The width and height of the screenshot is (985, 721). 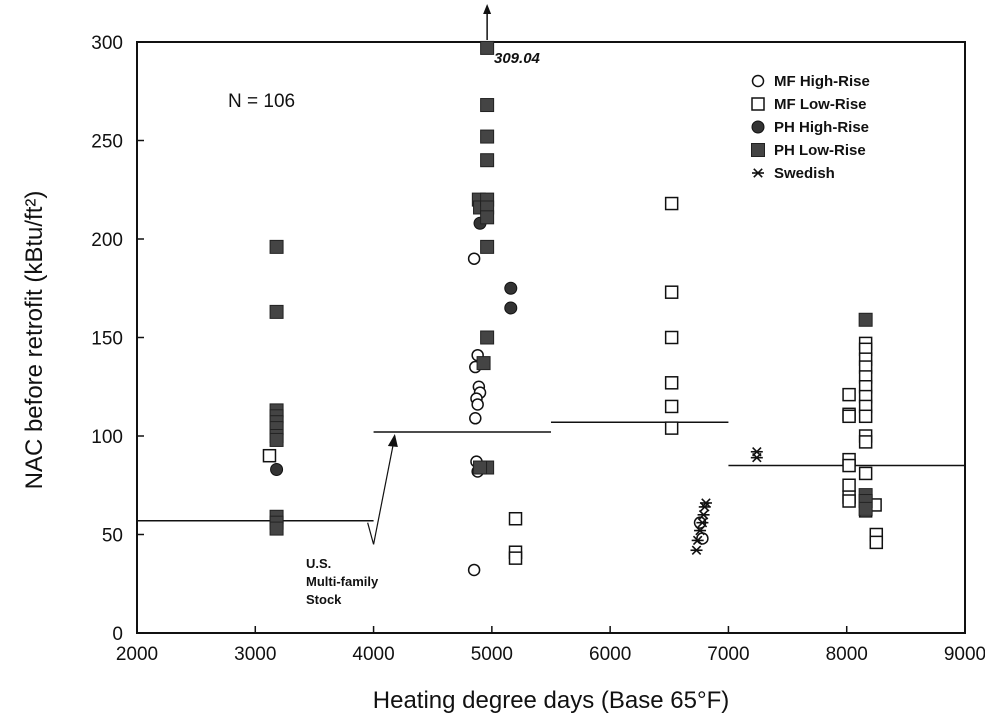 I want to click on stock-arrow-left, so click(x=371, y=533).